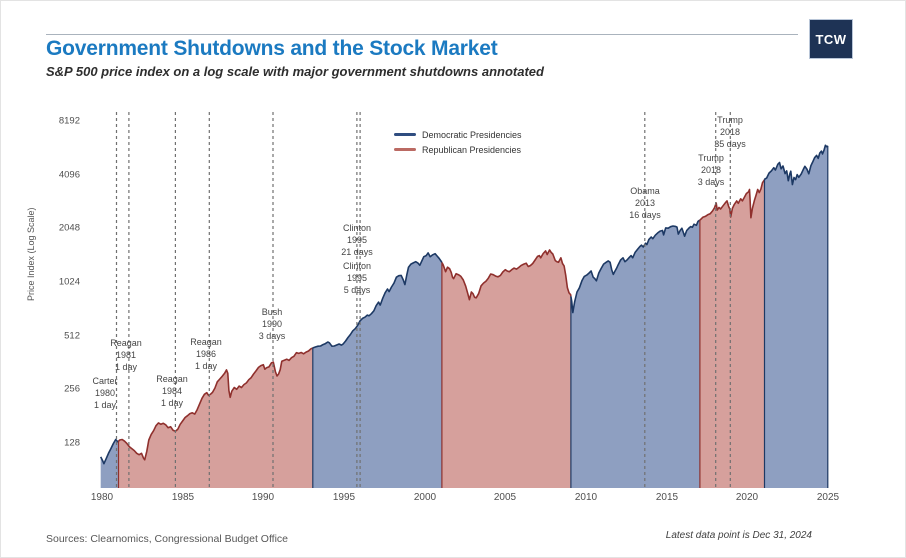 The height and width of the screenshot is (558, 906). I want to click on x-tick-label: 2010, so click(586, 497).